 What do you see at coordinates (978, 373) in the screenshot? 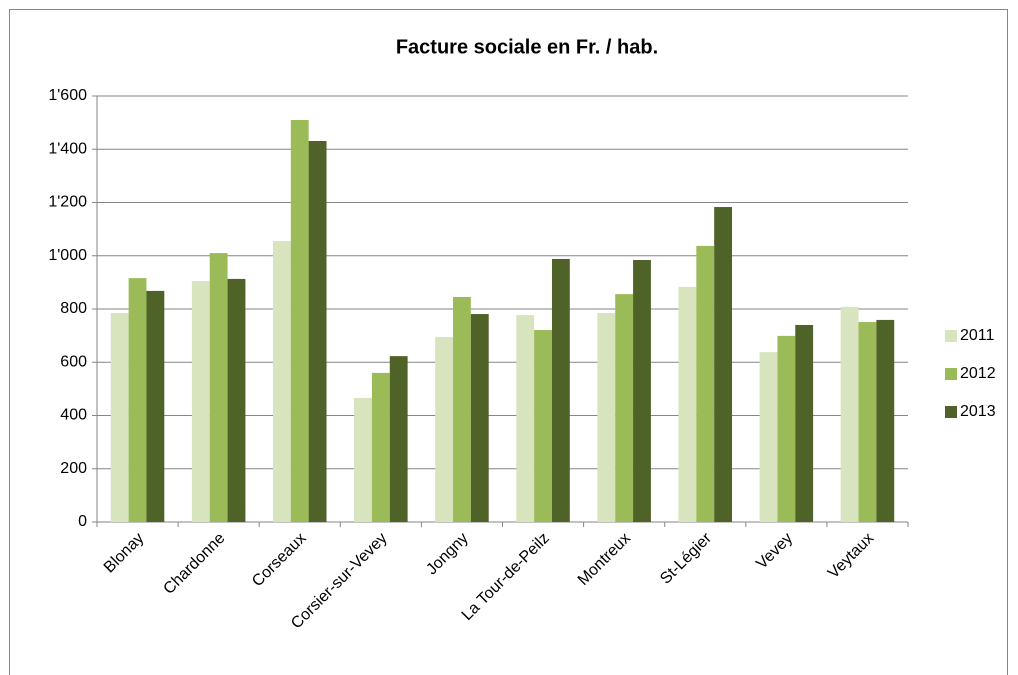
I see `legend-label: 2012` at bounding box center [978, 373].